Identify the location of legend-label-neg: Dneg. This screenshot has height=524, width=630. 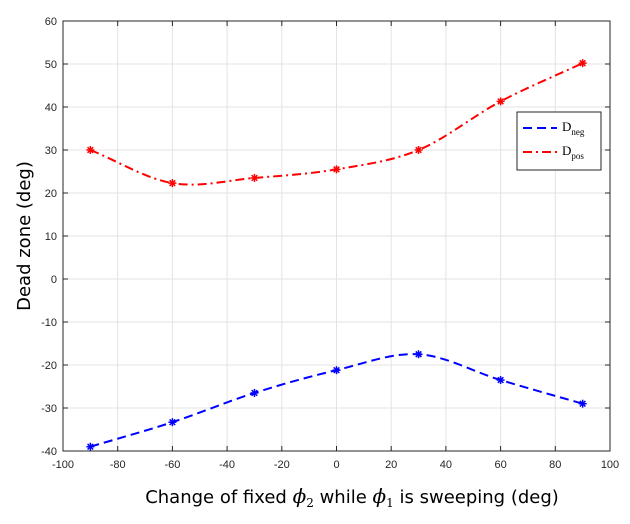
(573, 128).